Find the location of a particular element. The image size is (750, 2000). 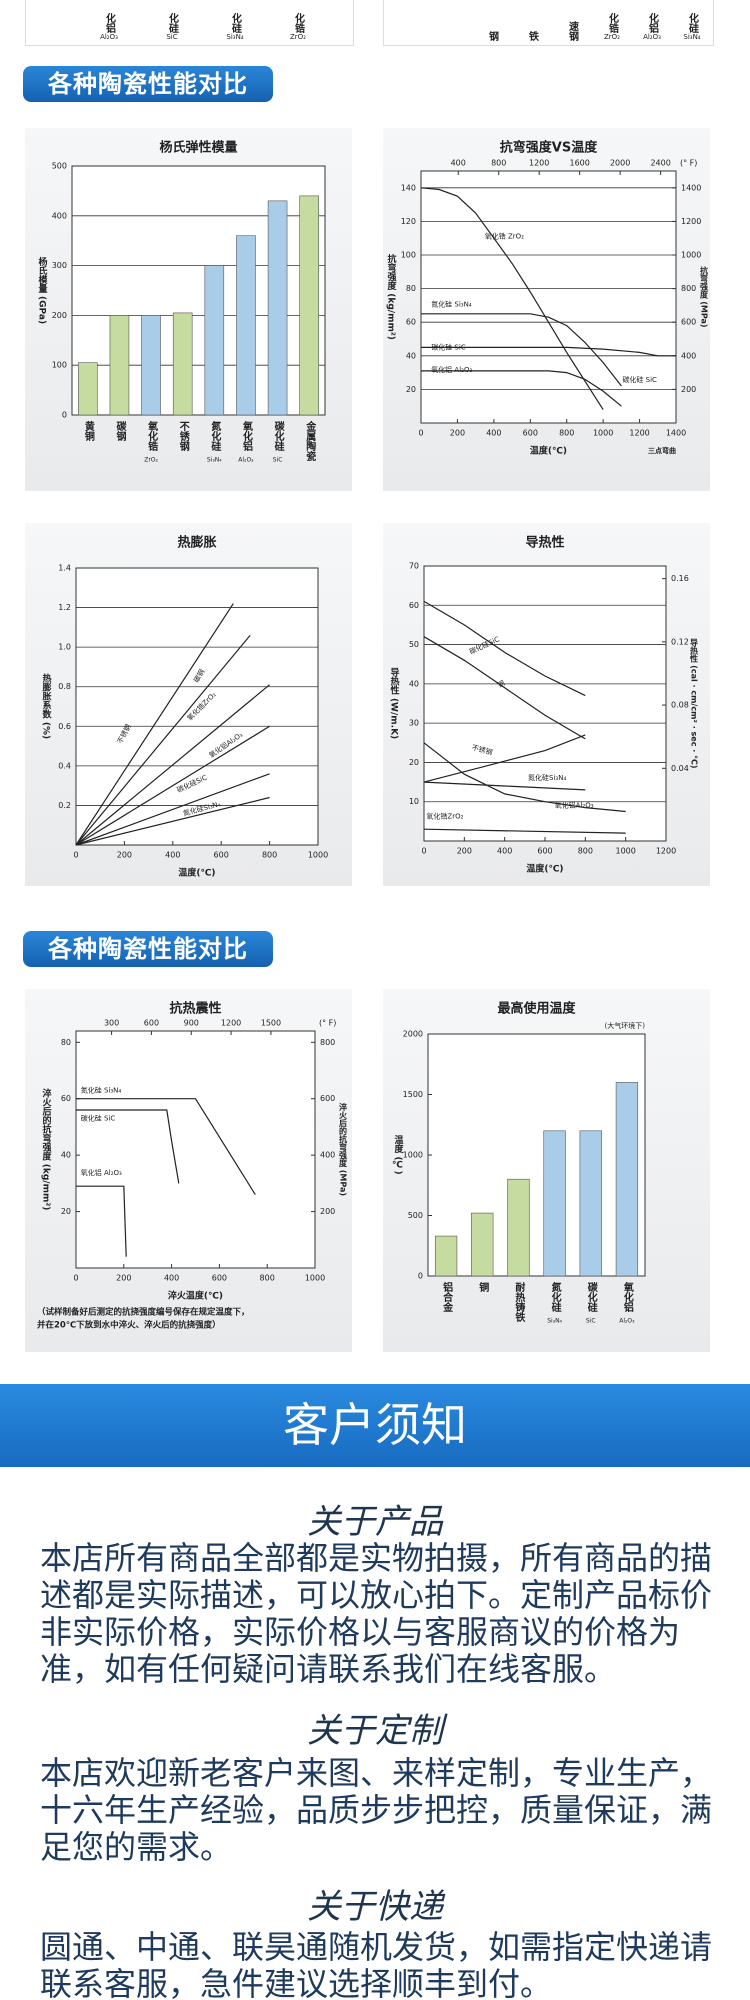

series-label: 氮化硅Si₃N₄ is located at coordinates (547, 777).